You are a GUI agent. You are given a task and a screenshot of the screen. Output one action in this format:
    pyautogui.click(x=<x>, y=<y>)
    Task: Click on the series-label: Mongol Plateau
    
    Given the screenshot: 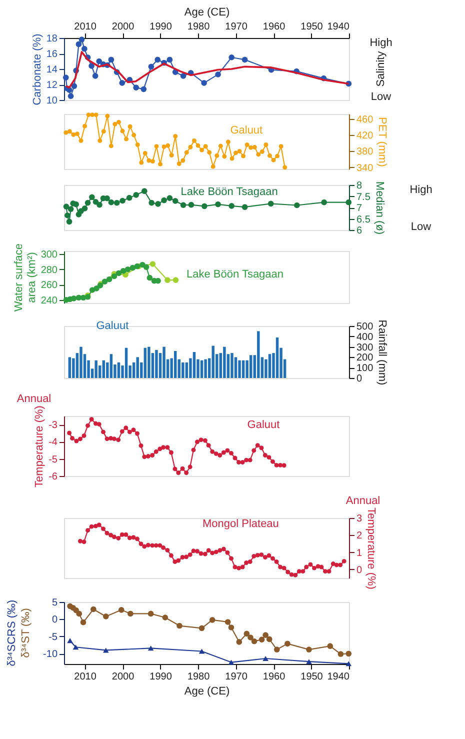 What is the action you would take?
    pyautogui.click(x=240, y=524)
    